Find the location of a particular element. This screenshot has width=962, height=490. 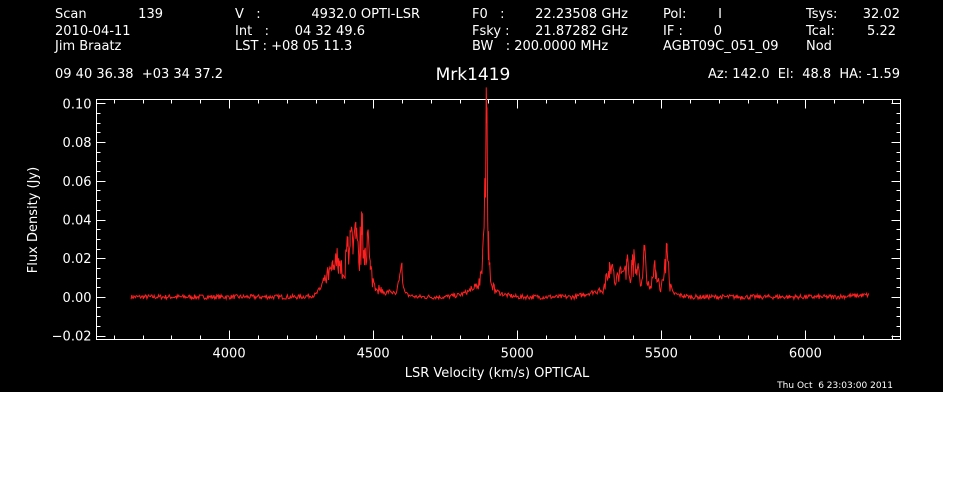

fsky-label: Fsky : is located at coordinates (491, 31).